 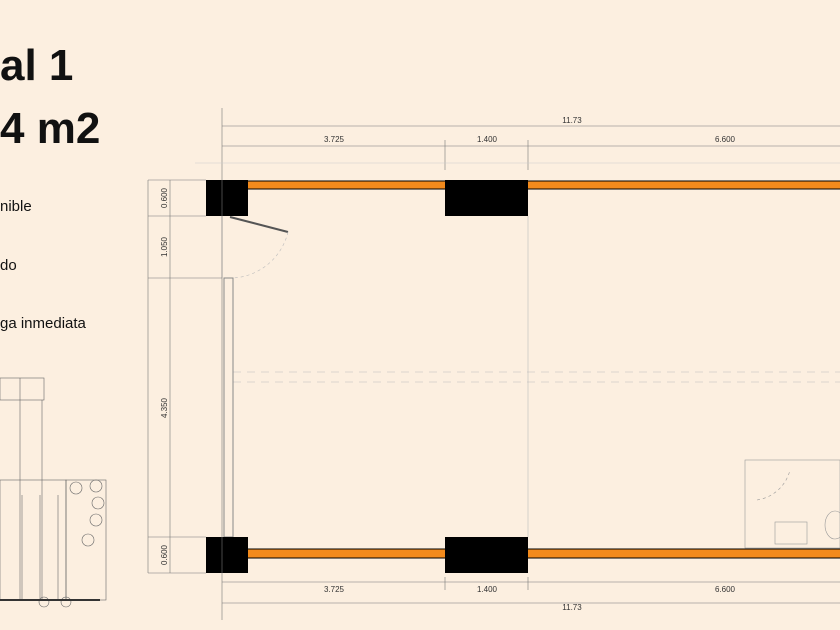 I want to click on subtitle: 4 m2, so click(x=50, y=128).